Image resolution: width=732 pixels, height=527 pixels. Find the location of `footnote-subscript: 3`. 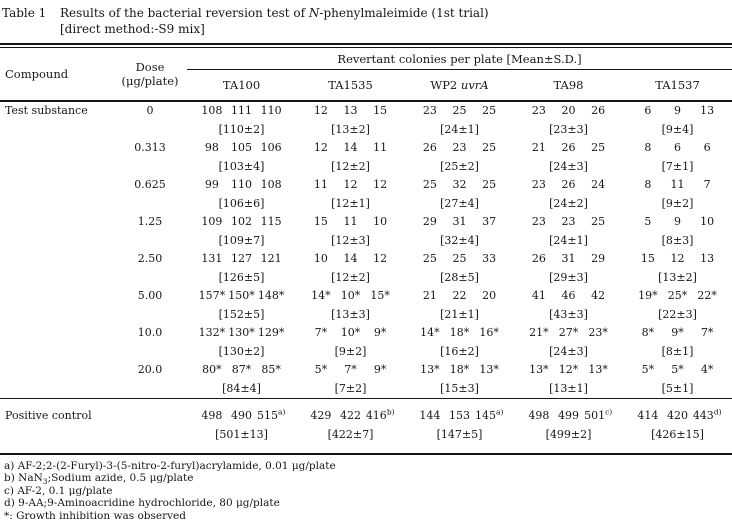

footnote-subscript: 3 is located at coordinates (45, 482).